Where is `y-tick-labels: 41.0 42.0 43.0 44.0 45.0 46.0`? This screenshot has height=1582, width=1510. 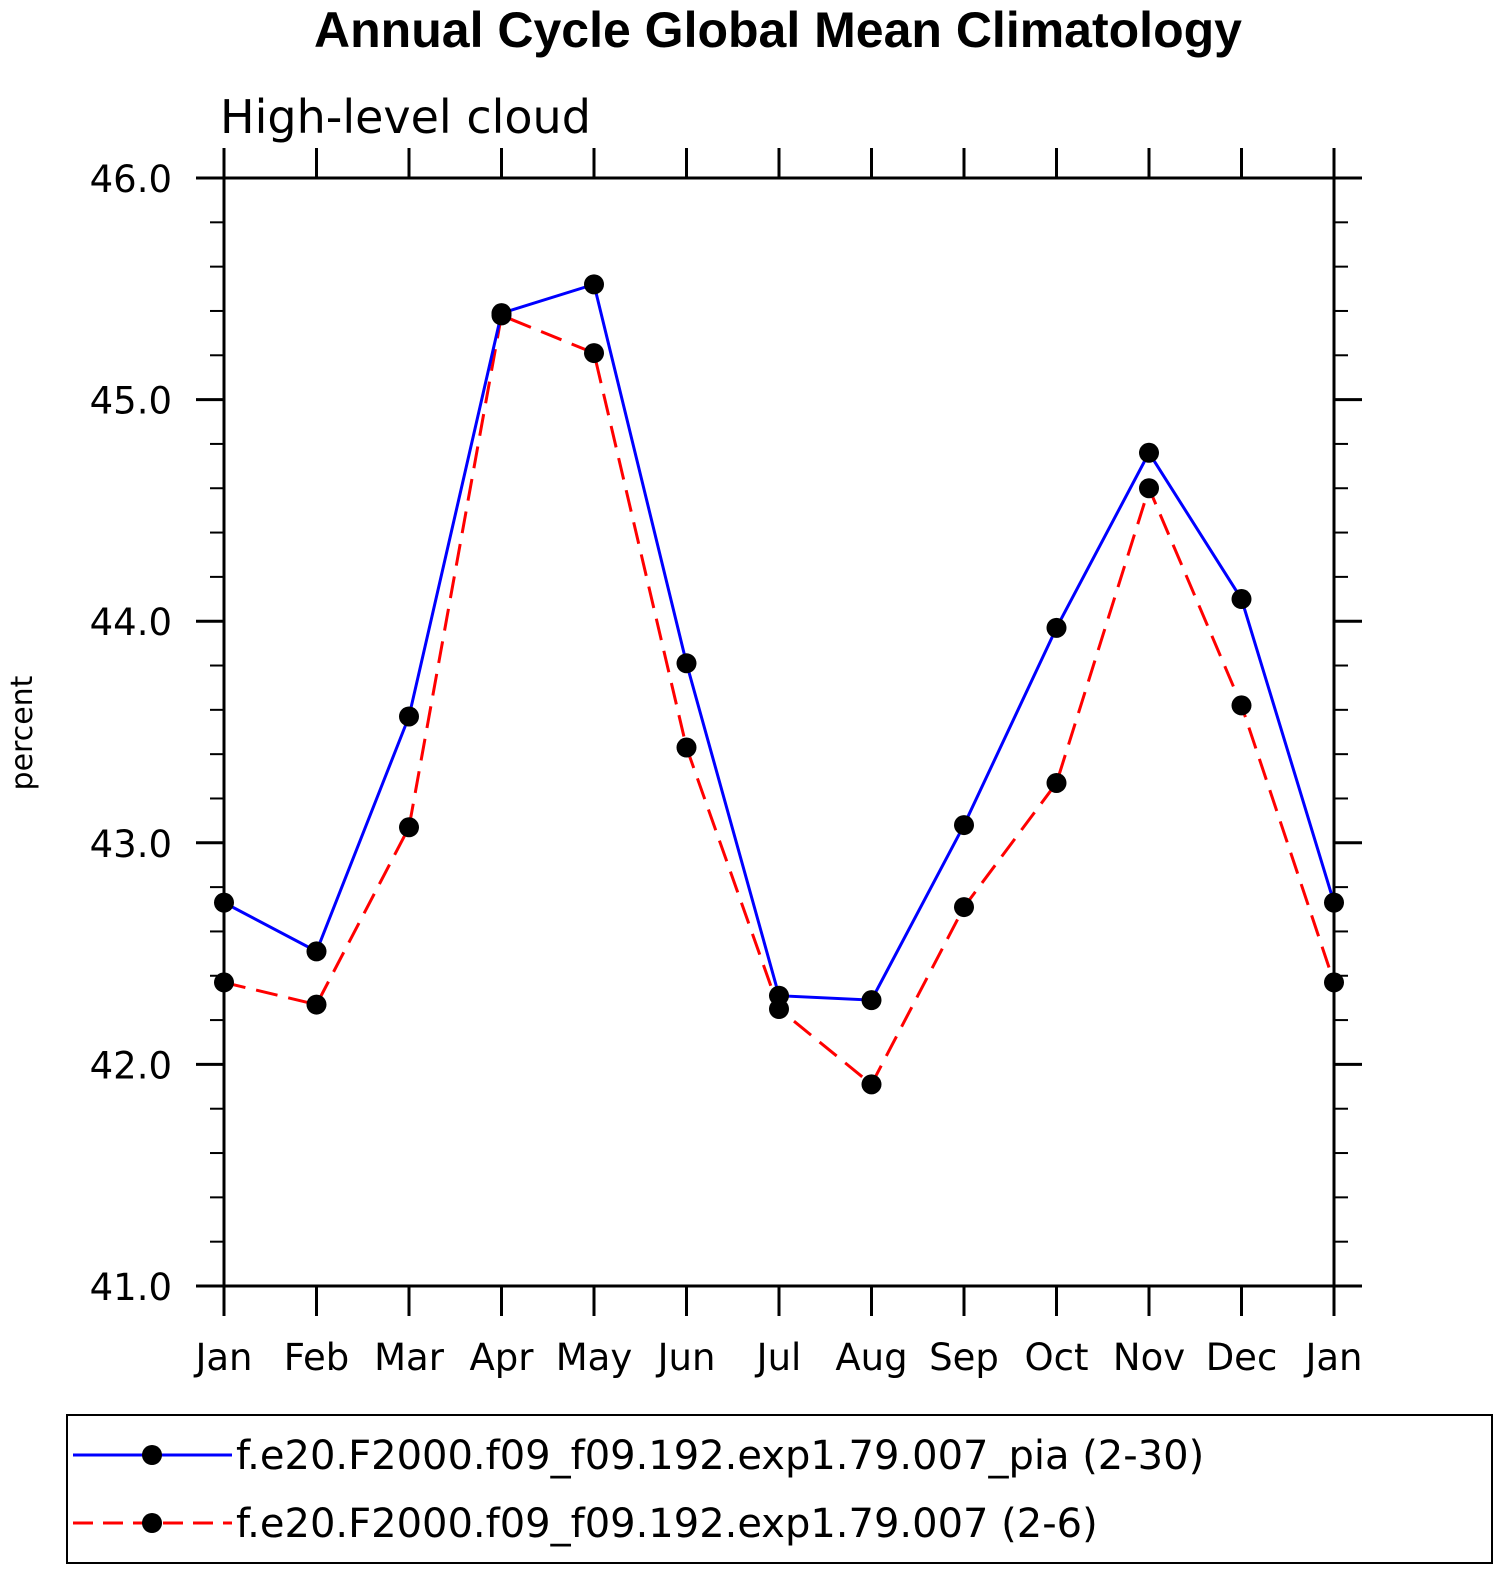 y-tick-labels: 41.0 42.0 43.0 44.0 45.0 46.0 is located at coordinates (131, 733).